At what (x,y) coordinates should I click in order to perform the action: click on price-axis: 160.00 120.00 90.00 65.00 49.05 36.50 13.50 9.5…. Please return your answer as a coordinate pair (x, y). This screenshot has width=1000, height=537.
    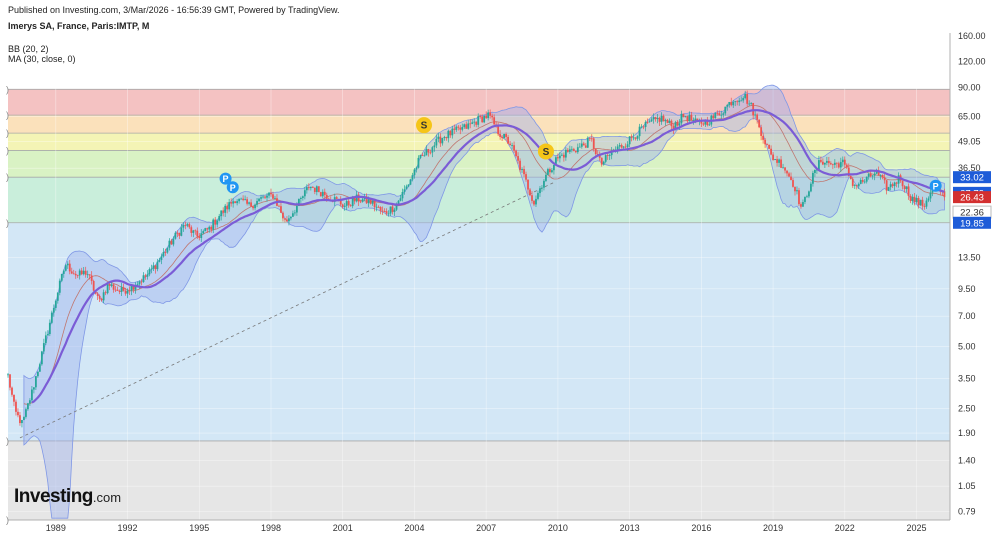
    Looking at the image, I should click on (967, 275).